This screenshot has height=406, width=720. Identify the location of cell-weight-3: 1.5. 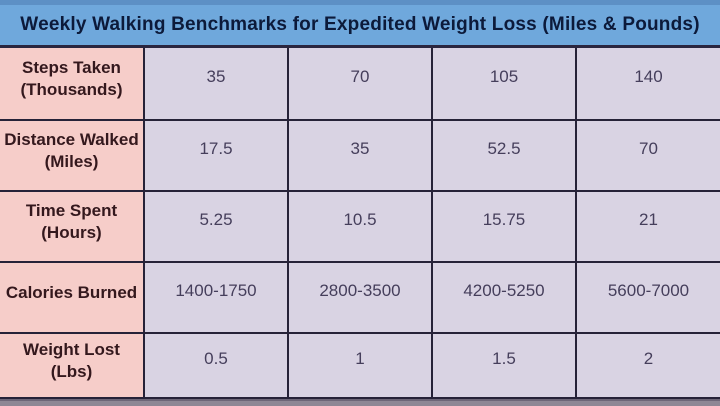
(504, 365).